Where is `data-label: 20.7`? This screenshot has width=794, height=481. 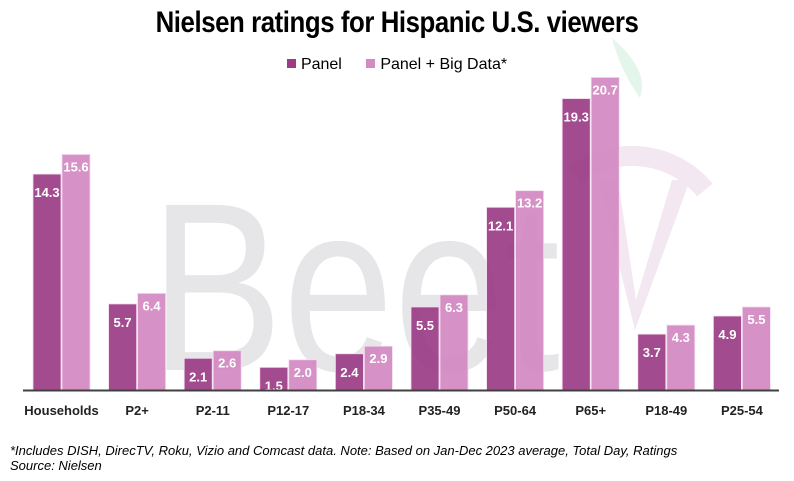
data-label: 20.7 is located at coordinates (605, 89).